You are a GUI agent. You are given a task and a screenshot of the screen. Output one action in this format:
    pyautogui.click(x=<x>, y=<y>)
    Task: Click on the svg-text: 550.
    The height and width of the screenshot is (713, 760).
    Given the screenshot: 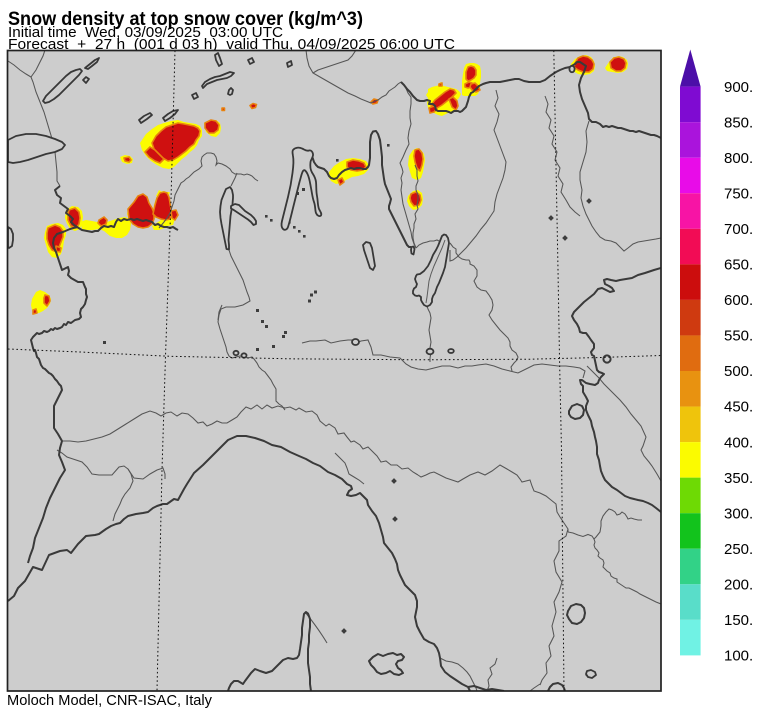 What is the action you would take?
    pyautogui.click(x=738, y=336)
    